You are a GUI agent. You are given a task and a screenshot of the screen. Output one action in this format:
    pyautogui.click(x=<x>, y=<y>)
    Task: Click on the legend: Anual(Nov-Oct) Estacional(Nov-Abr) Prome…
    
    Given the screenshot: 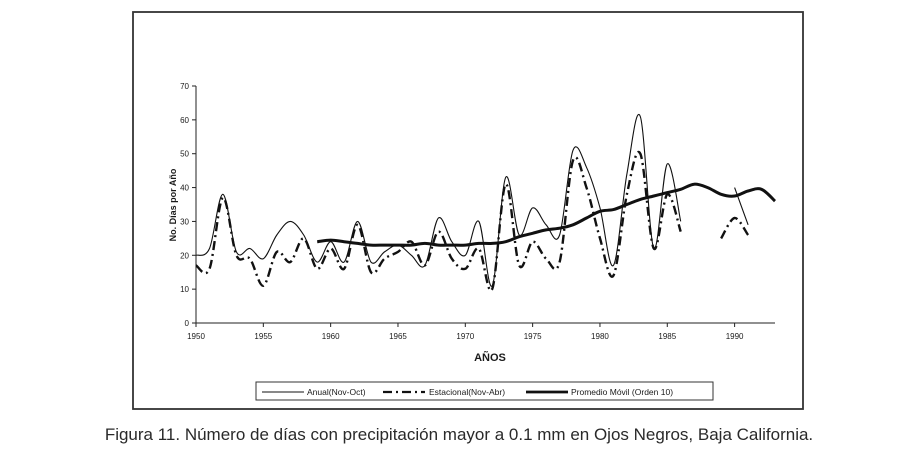 What is the action you would take?
    pyautogui.click(x=484, y=391)
    